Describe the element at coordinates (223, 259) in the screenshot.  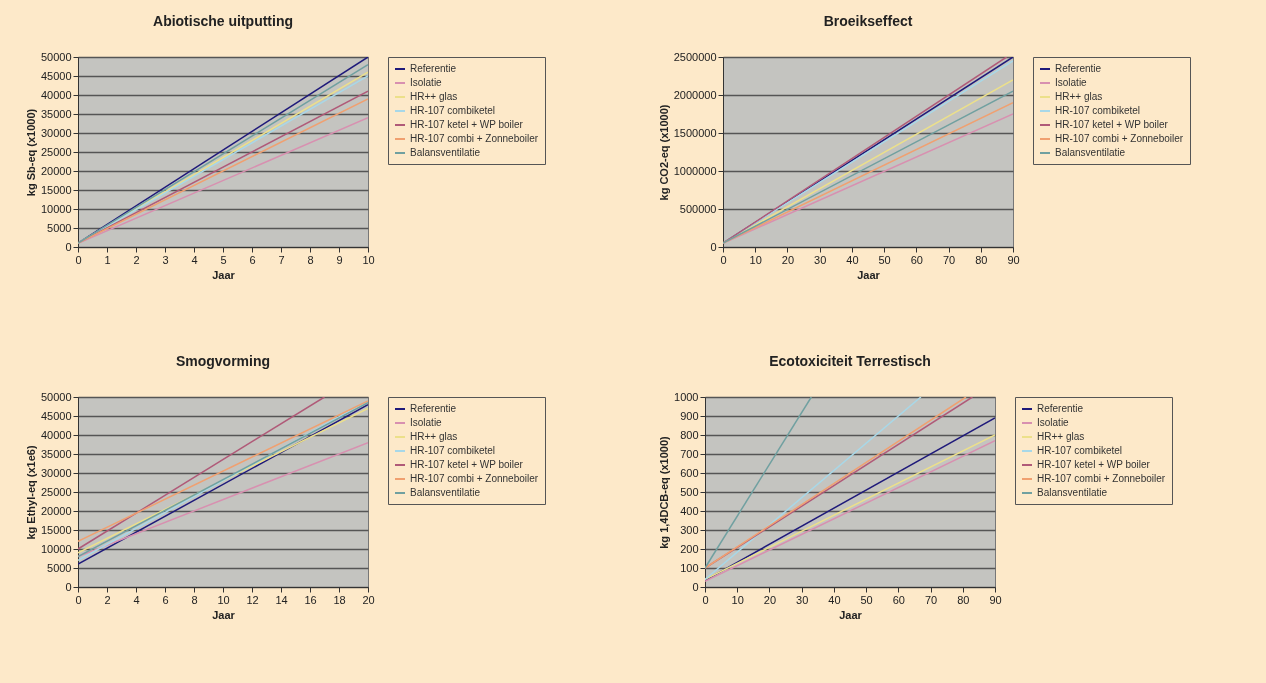
I see `x-tick-label: 5` at that location.